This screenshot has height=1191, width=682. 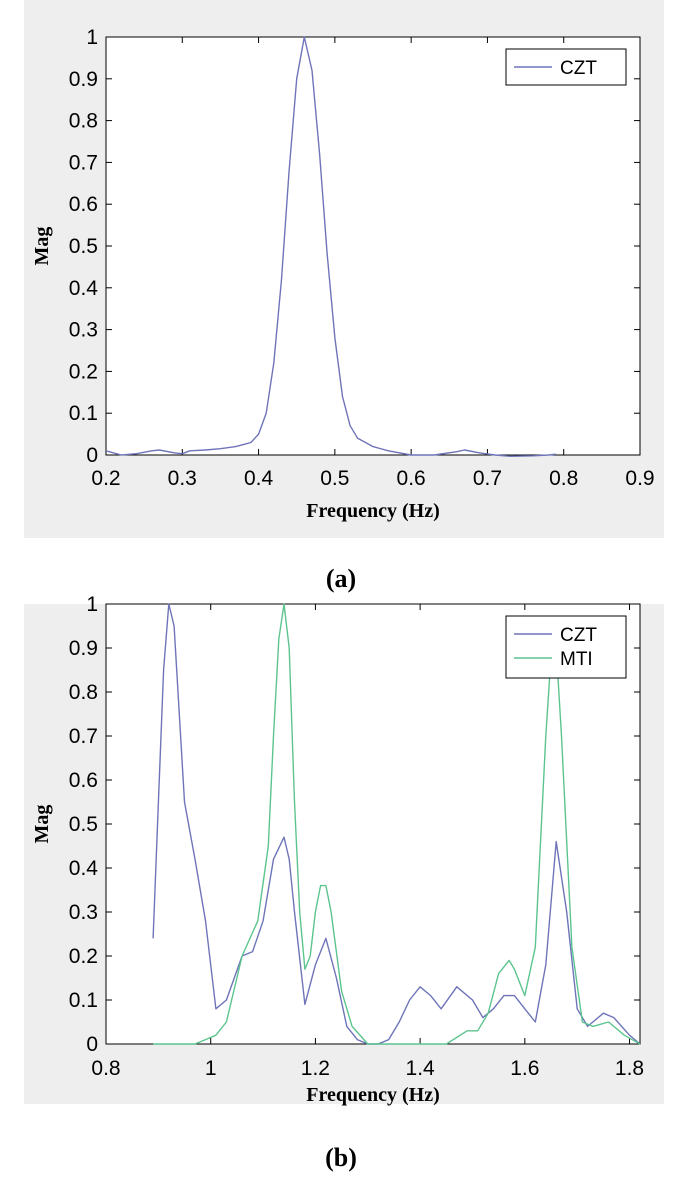 What do you see at coordinates (211, 1068) in the screenshot?
I see `x-tick-label: 1` at bounding box center [211, 1068].